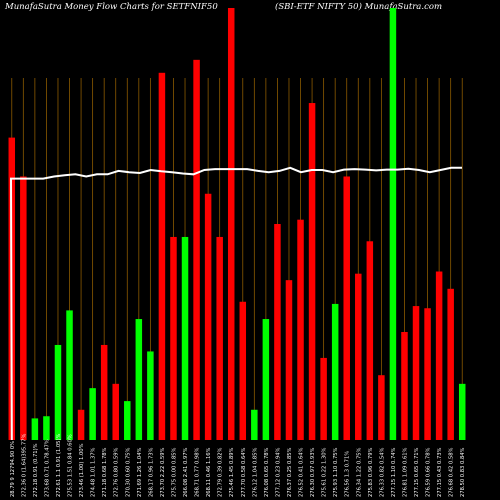  Describe the element at coordinates (440, 472) in the screenshot. I see `x-tick-label: 277.15 0.43 0.73%` at that location.